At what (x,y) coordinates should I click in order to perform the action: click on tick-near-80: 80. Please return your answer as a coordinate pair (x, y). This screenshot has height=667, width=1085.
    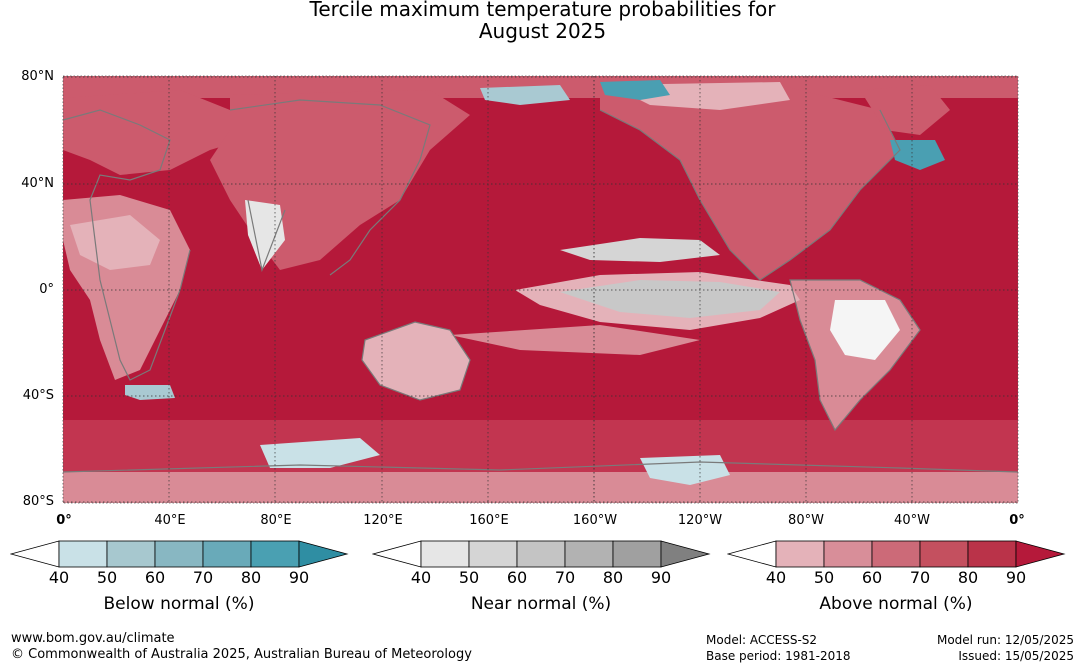
    Looking at the image, I should click on (613, 577).